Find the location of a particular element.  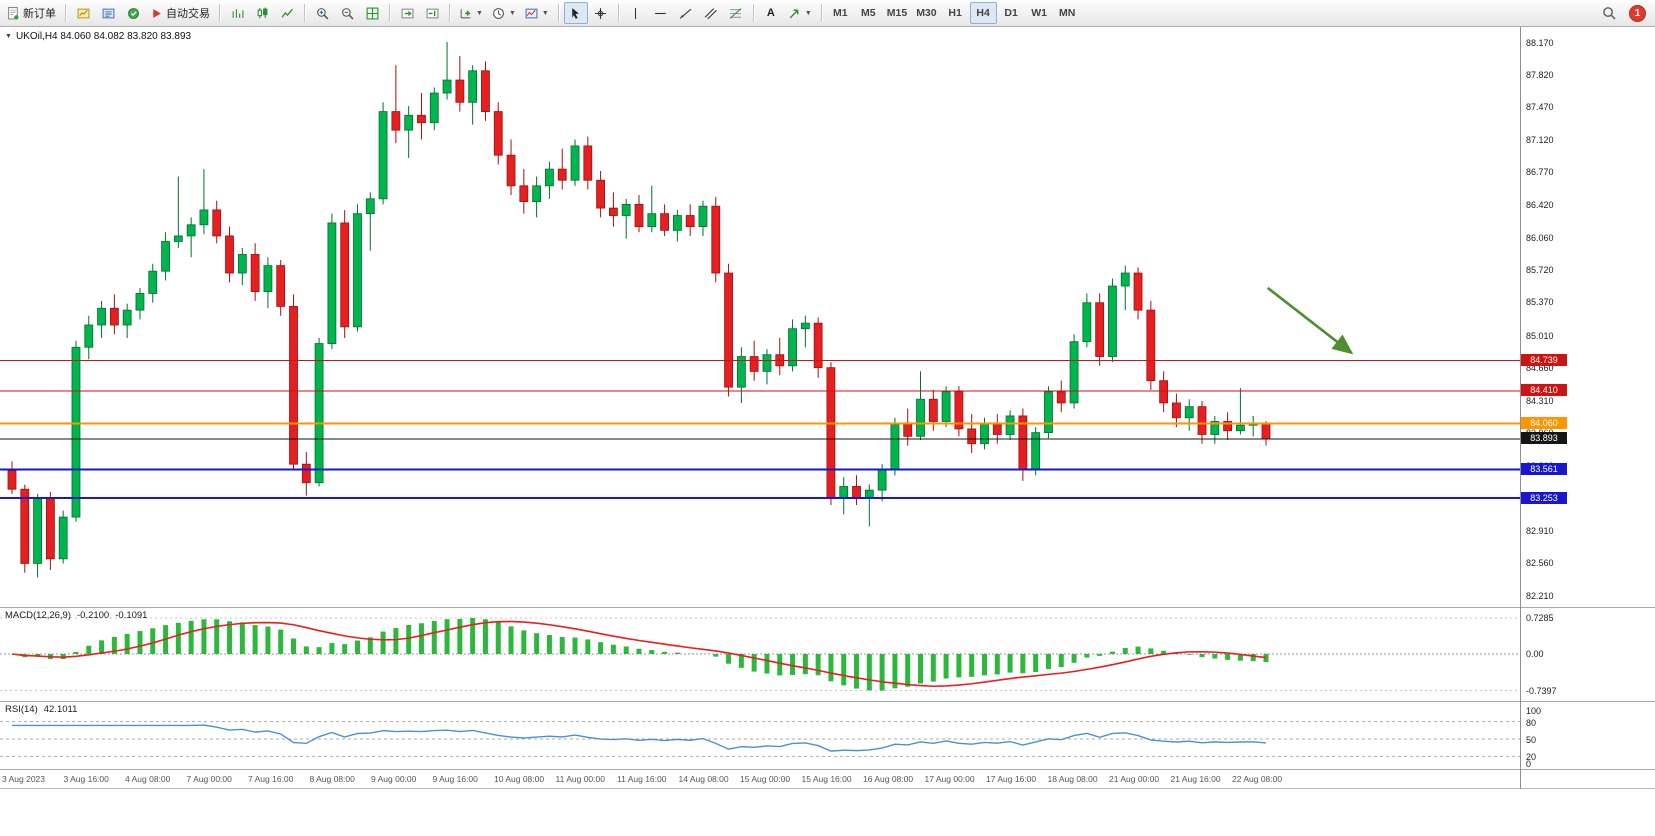

auto-scroll-icon is located at coordinates (407, 13).